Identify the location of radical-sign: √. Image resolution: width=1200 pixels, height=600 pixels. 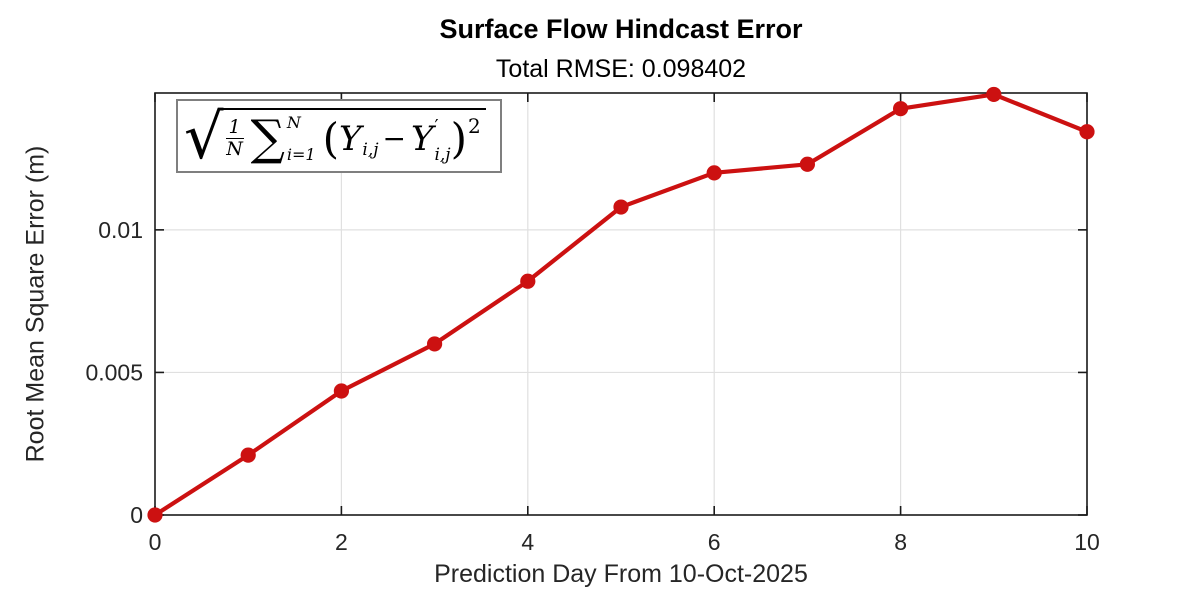
(204, 137).